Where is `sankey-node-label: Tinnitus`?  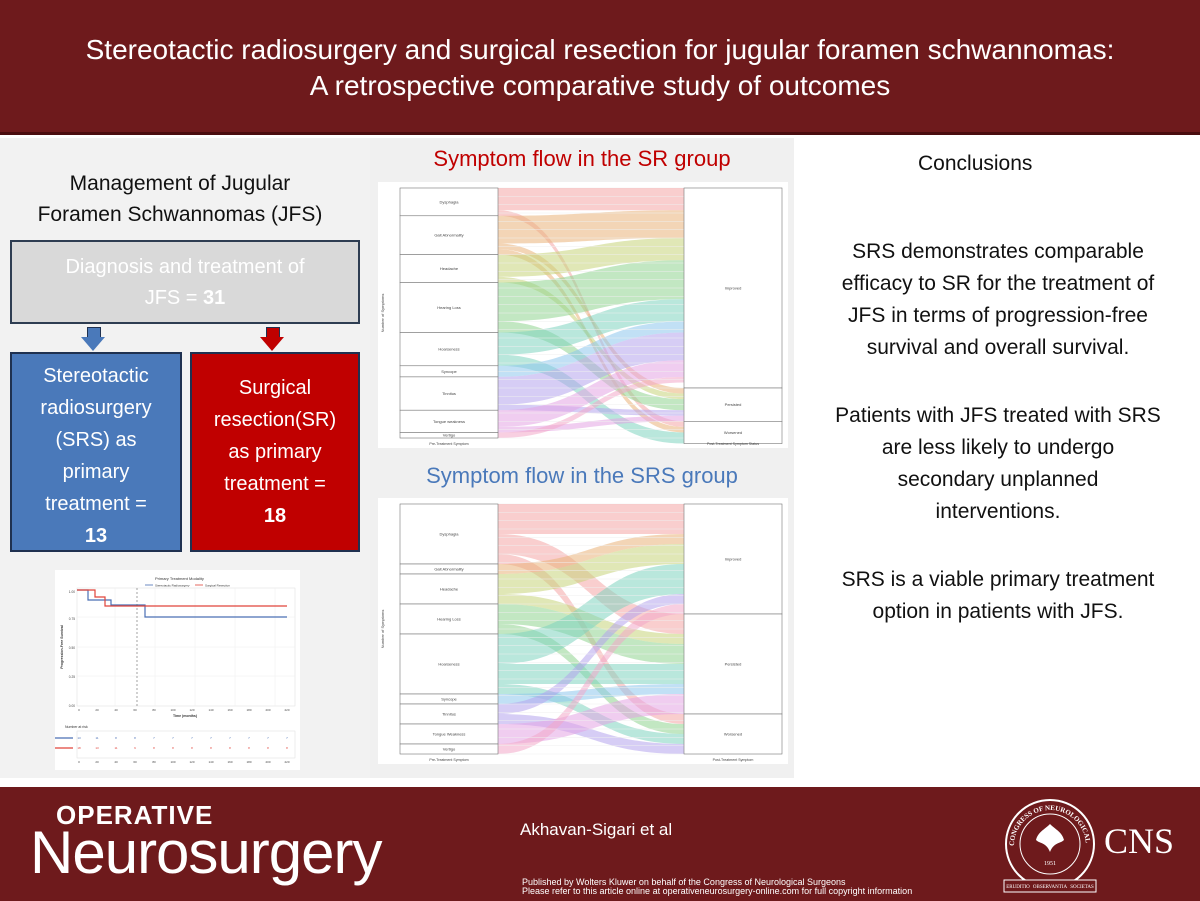
sankey-node-label: Tinnitus is located at coordinates (449, 714).